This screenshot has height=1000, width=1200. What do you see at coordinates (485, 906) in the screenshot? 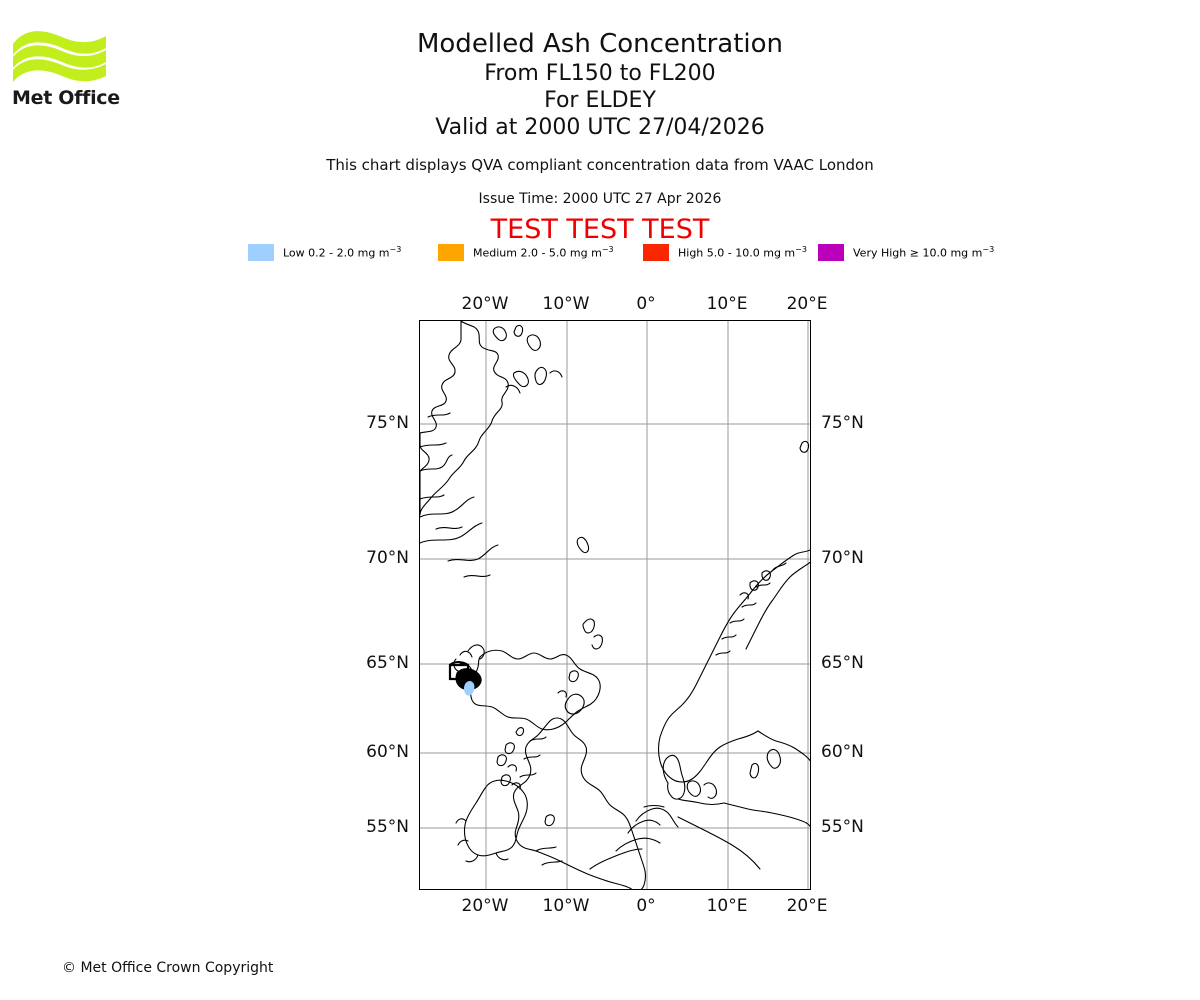
I see `lon-tick-bottom-0: 20°W` at bounding box center [485, 906].